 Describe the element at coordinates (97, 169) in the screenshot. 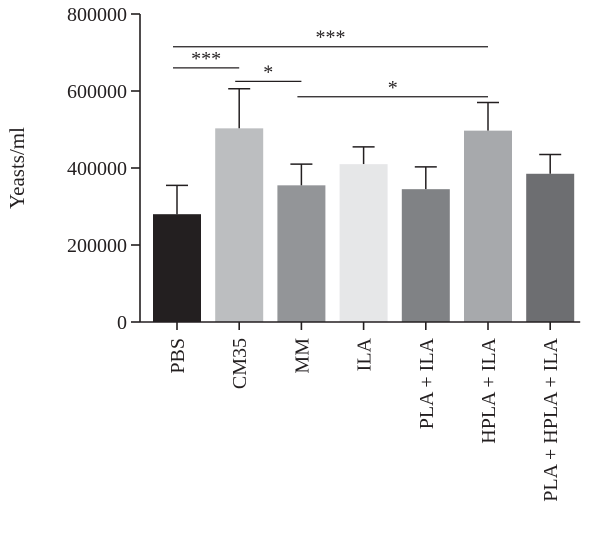

I see `y-tick-label: 400000` at that location.